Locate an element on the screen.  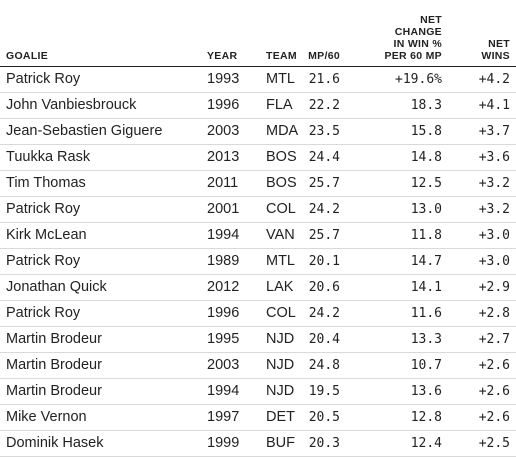
cell-team: BUF is located at coordinates (280, 443).